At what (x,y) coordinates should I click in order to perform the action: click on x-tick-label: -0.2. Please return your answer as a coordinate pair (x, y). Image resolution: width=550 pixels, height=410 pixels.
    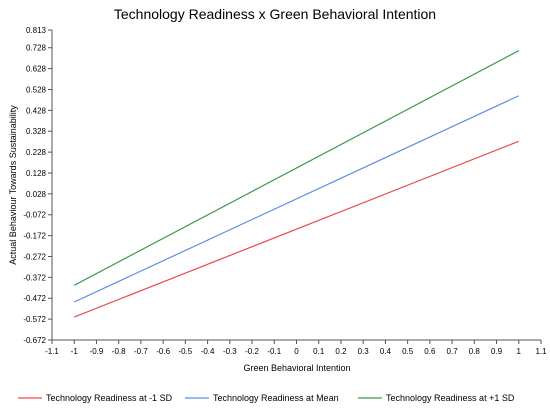
    Looking at the image, I should click on (252, 351).